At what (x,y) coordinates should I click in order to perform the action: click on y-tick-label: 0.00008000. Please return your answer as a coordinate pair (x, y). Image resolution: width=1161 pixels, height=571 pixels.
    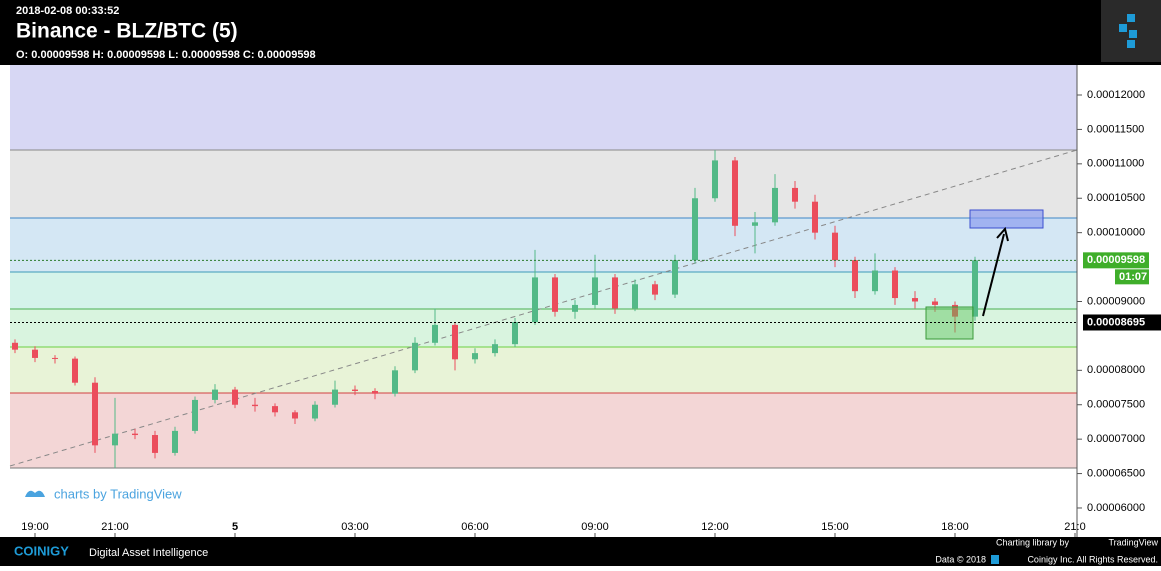
    Looking at the image, I should click on (1116, 370).